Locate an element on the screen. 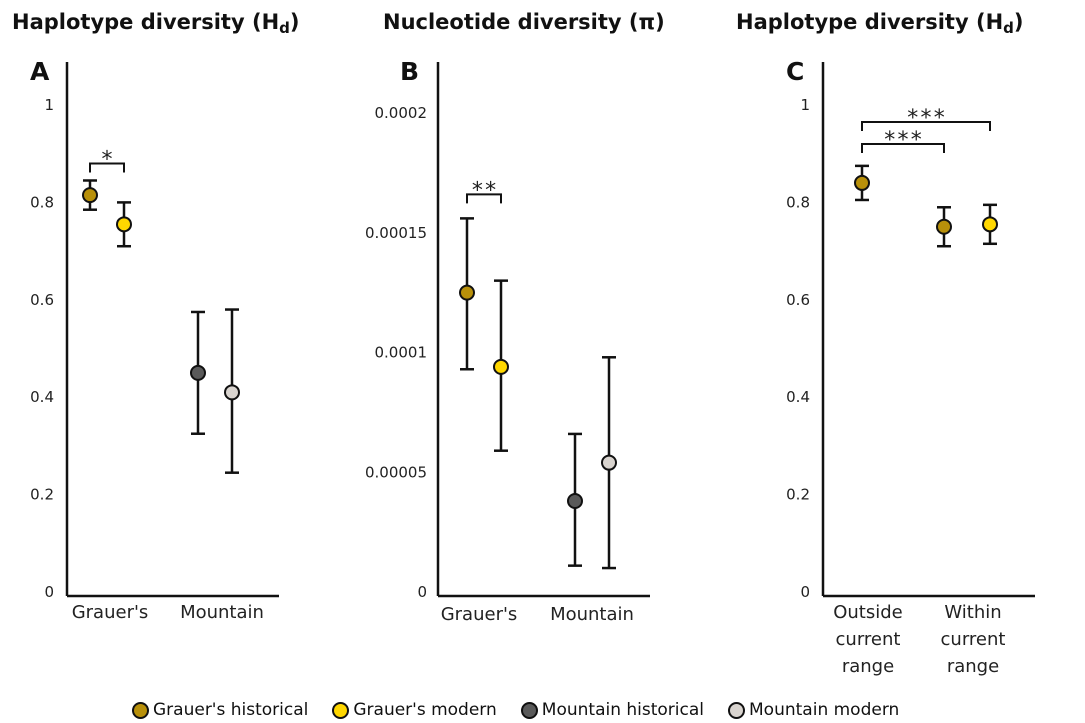 This screenshot has width=1085, height=723. panel-a-title-sub: d is located at coordinates (284, 28).